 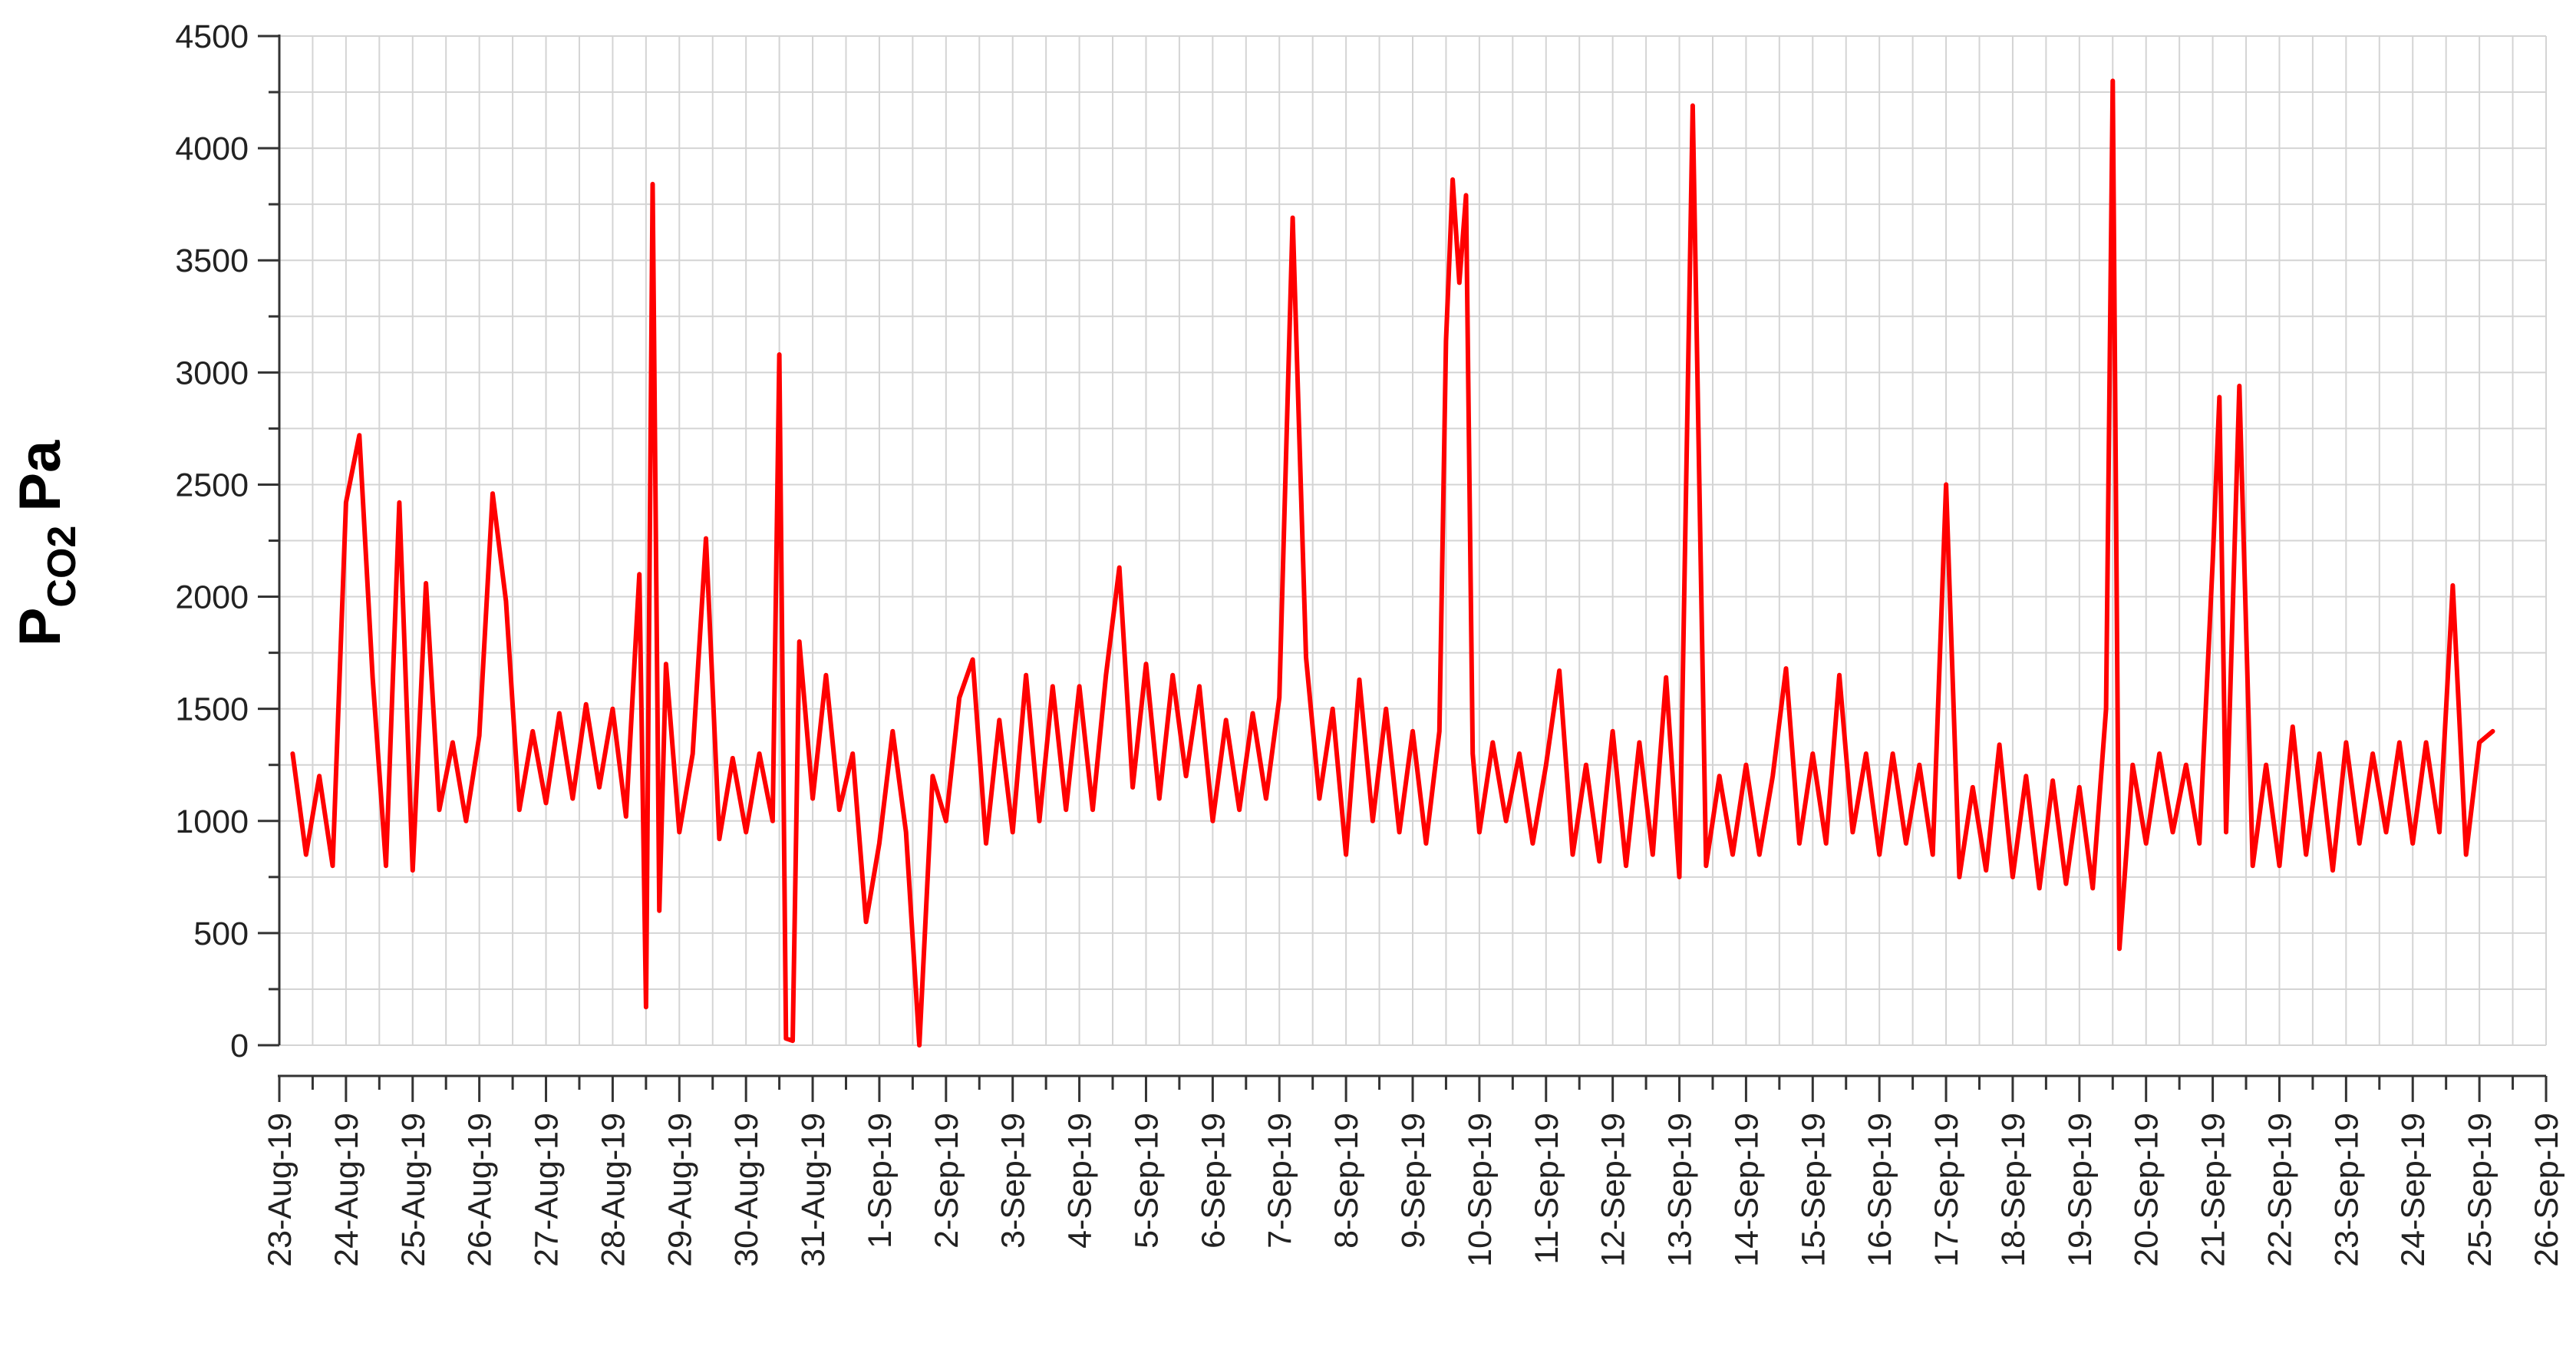 I want to click on y-axis-title: PCO2 Pa, so click(x=46, y=543).